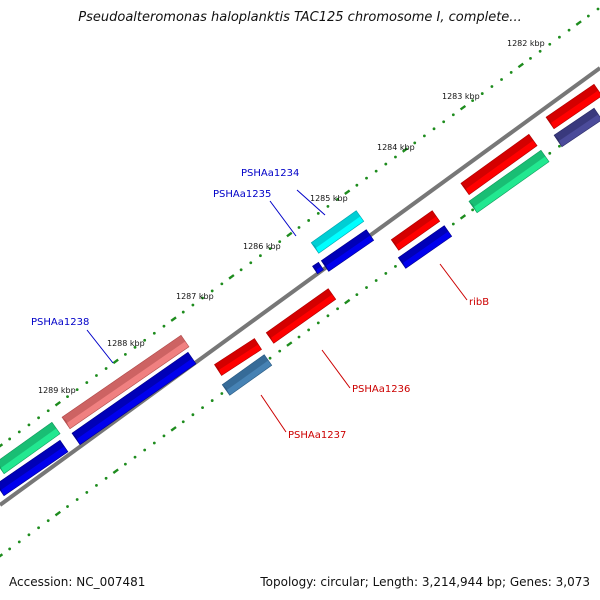 The height and width of the screenshot is (600, 600). I want to click on gene-PSHAa1238, so click(125, 382).